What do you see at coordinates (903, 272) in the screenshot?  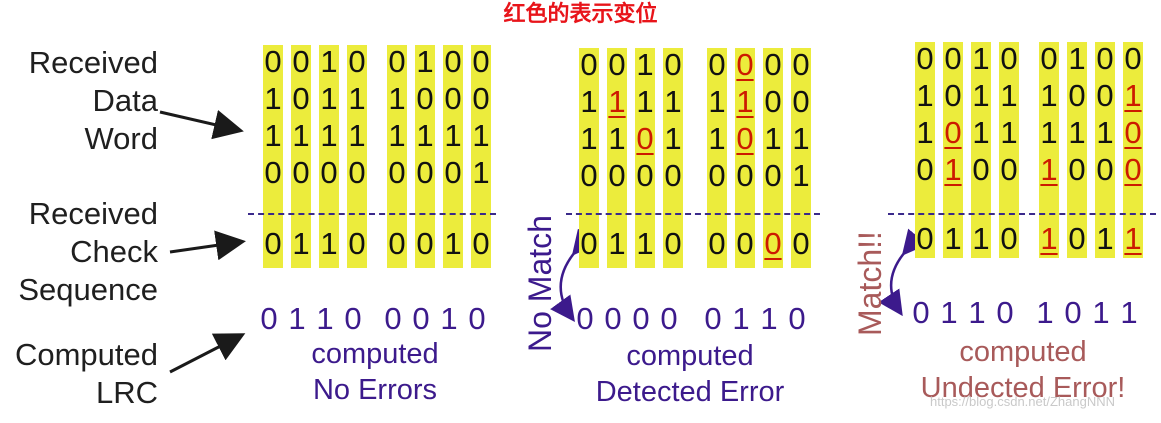 I see `arrow-match` at bounding box center [903, 272].